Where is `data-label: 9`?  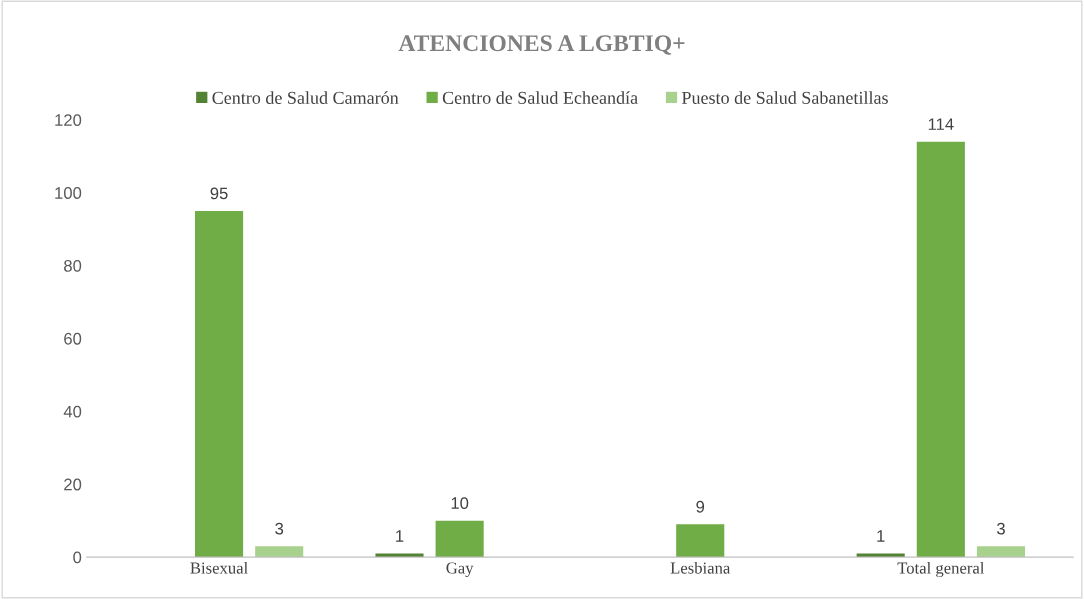 data-label: 9 is located at coordinates (700, 506).